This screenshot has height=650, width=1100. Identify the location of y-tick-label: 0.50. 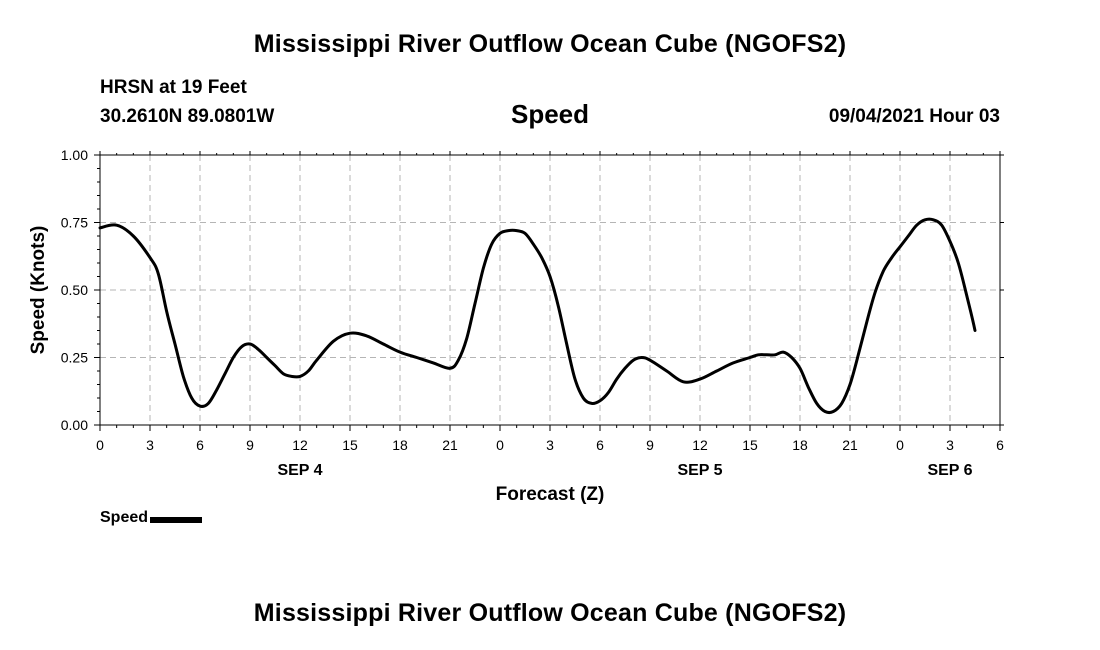
(74, 290).